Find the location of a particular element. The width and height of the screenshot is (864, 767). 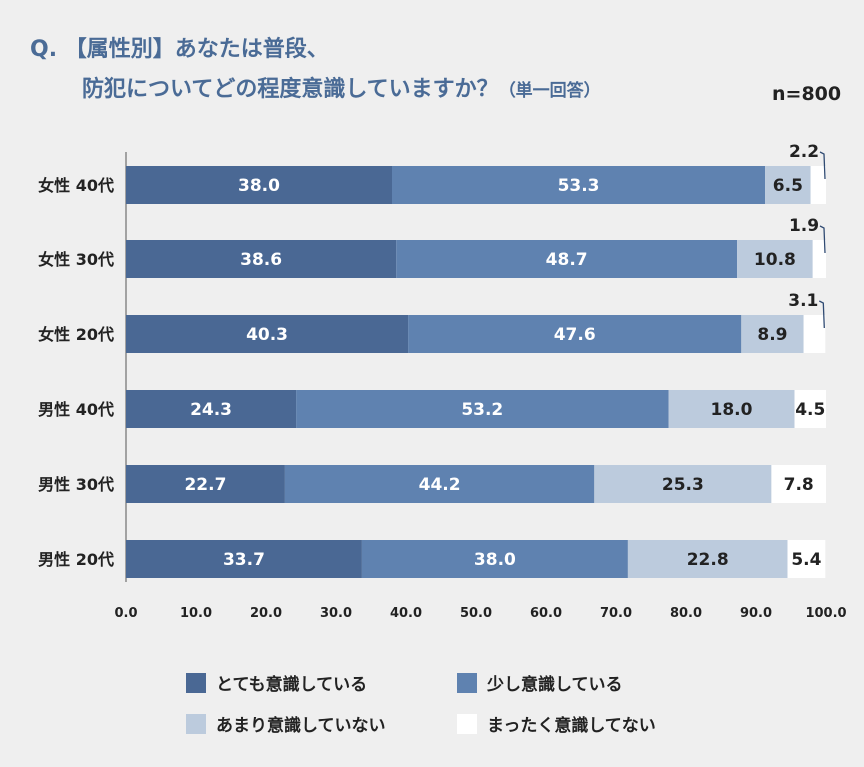

title-note: （単一回答） is located at coordinates (549, 91).